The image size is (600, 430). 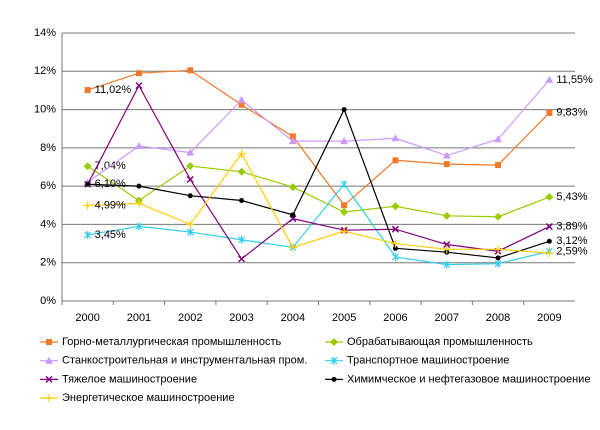 What do you see at coordinates (110, 235) in the screenshot?
I see `data-label: 3,45%` at bounding box center [110, 235].